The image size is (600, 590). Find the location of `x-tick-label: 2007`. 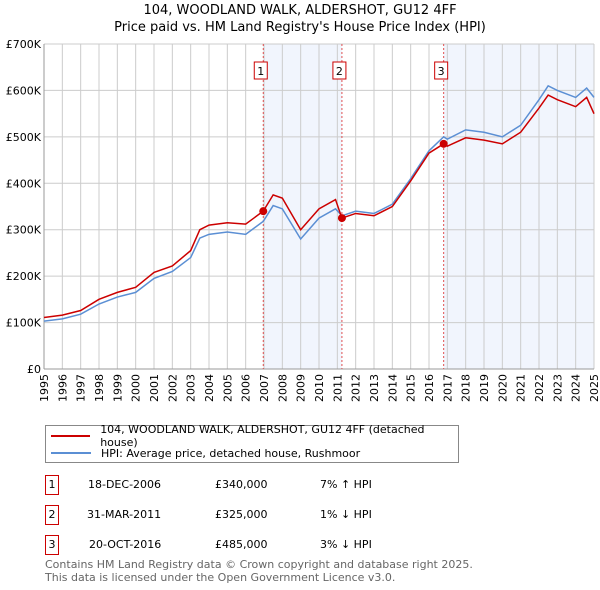

x-tick-label: 2007 is located at coordinates (264, 388).